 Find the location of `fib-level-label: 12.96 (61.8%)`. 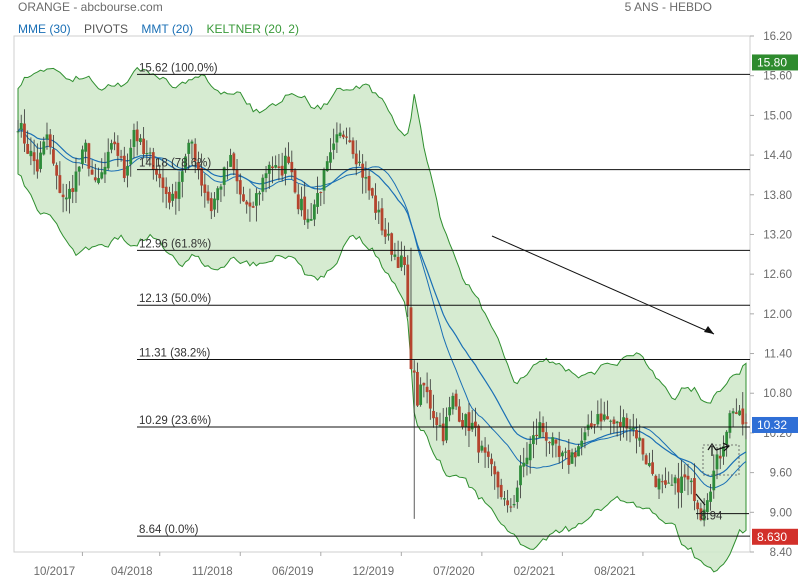

fib-level-label: 12.96 (61.8%) is located at coordinates (175, 244).